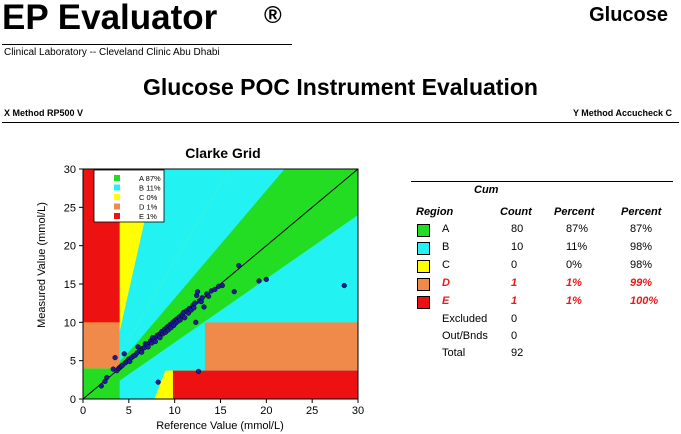 Image resolution: width=681 pixels, height=434 pixels. Describe the element at coordinates (516, 212) in the screenshot. I see `header-count: Count` at that location.